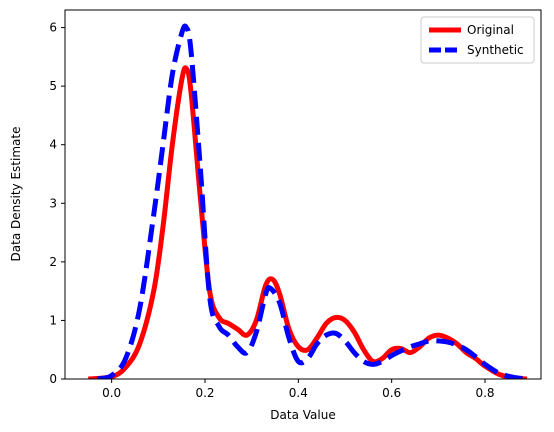 Image resolution: width=554 pixels, height=432 pixels. Describe the element at coordinates (53, 203) in the screenshot. I see `y-tick-label: 3` at that location.